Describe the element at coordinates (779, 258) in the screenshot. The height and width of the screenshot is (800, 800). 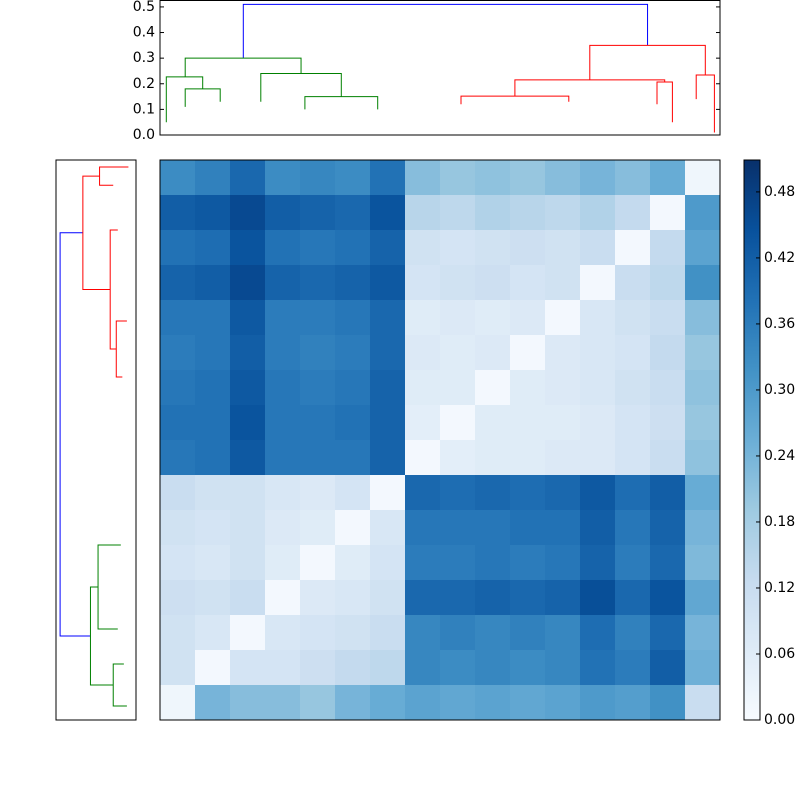
I see `colorbar-tick-label: 0.42` at that location.